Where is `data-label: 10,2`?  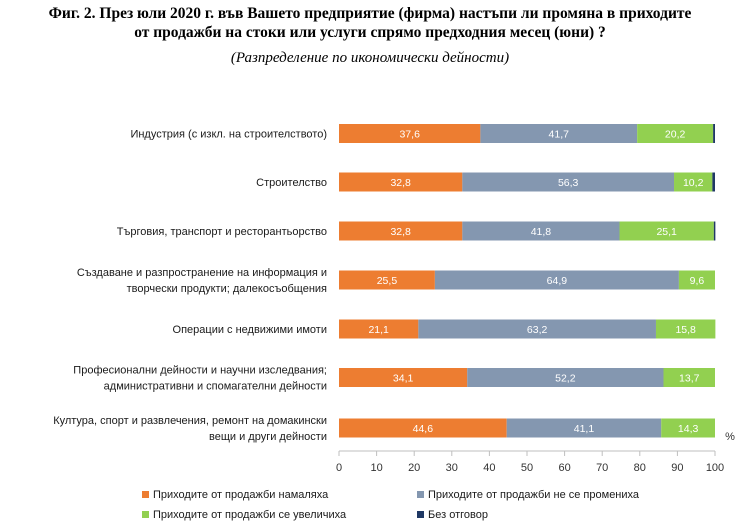 data-label: 10,2 is located at coordinates (693, 183).